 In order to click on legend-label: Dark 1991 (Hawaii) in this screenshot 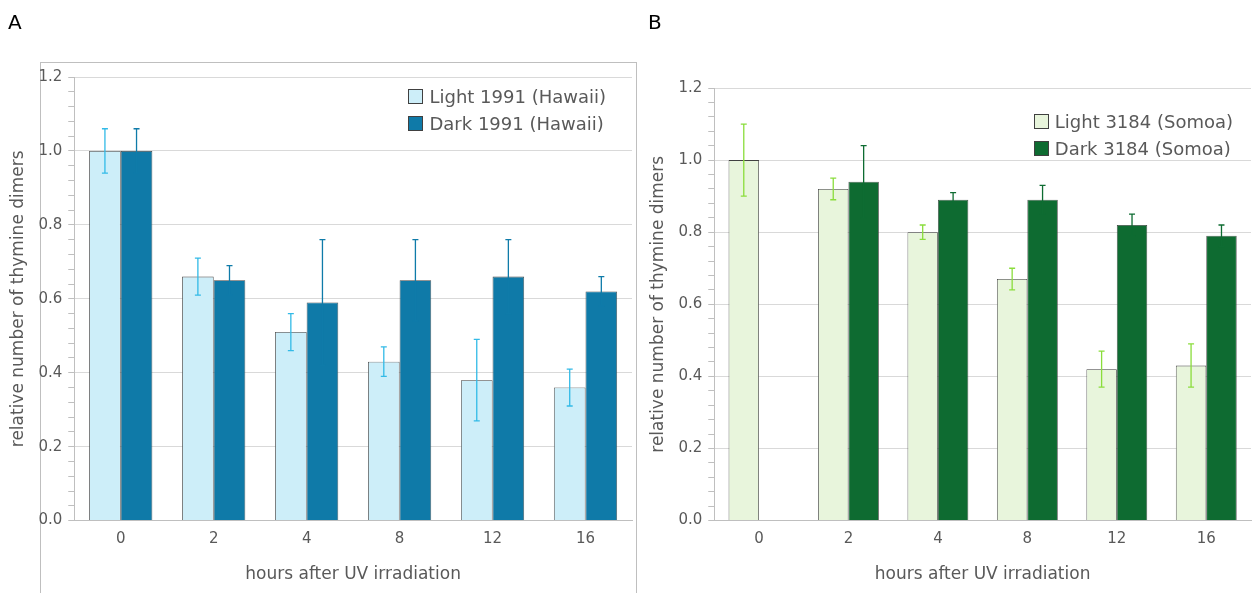, I will do `click(516, 123)`.